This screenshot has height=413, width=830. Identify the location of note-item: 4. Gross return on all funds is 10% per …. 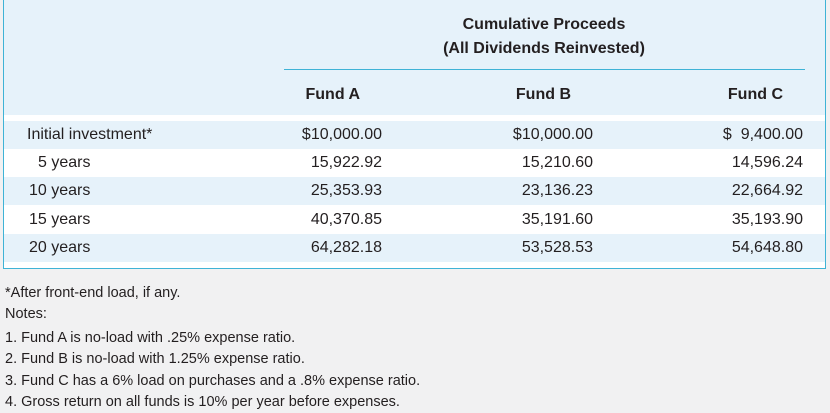
(202, 402).